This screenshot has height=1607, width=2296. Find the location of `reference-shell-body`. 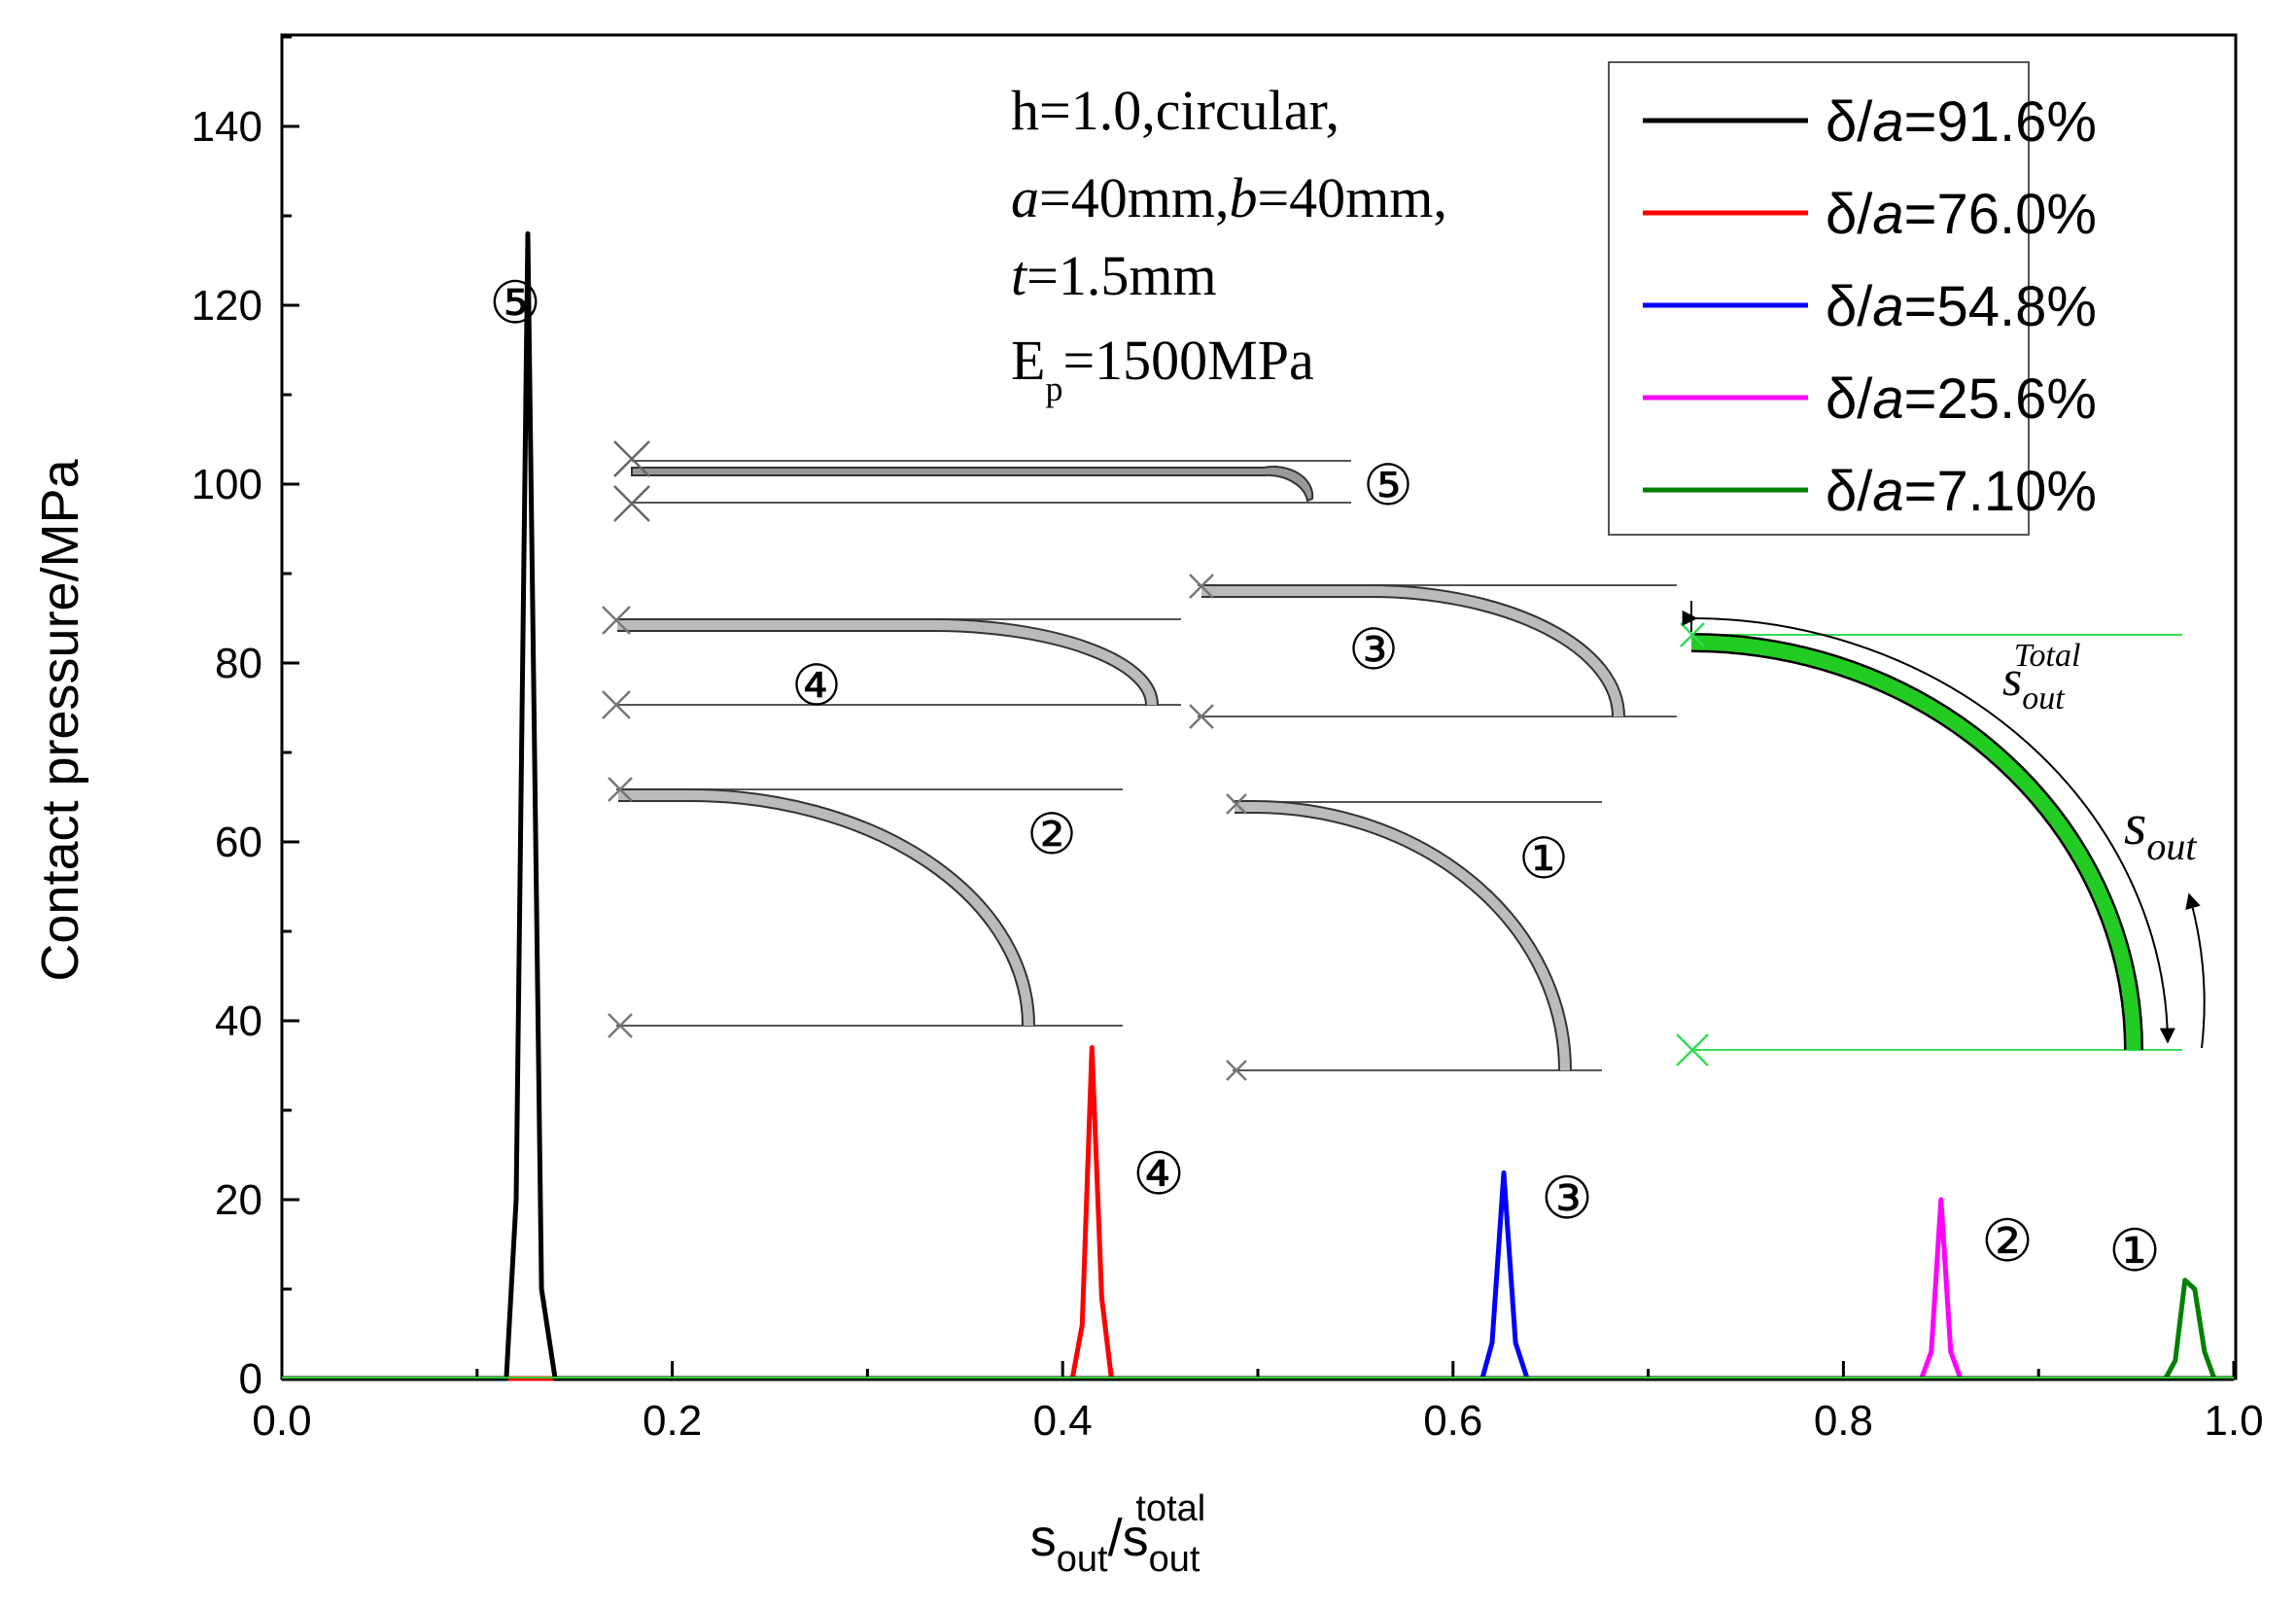

reference-shell-body is located at coordinates (1915, 843).